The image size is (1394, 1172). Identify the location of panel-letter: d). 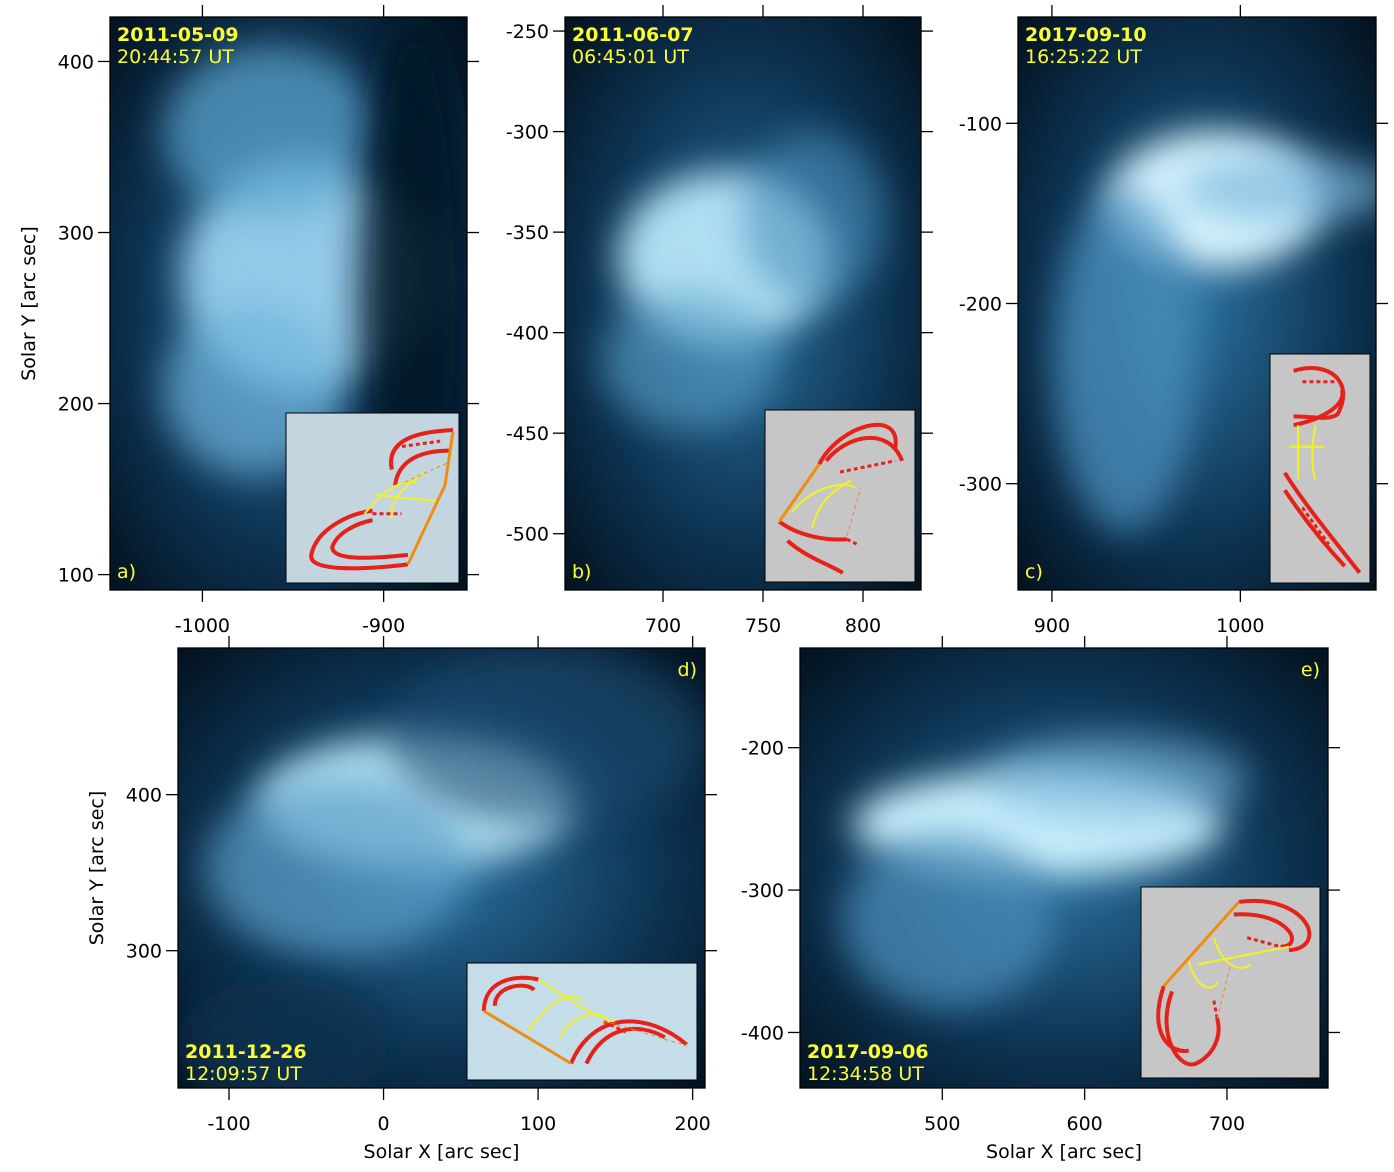
(687, 670).